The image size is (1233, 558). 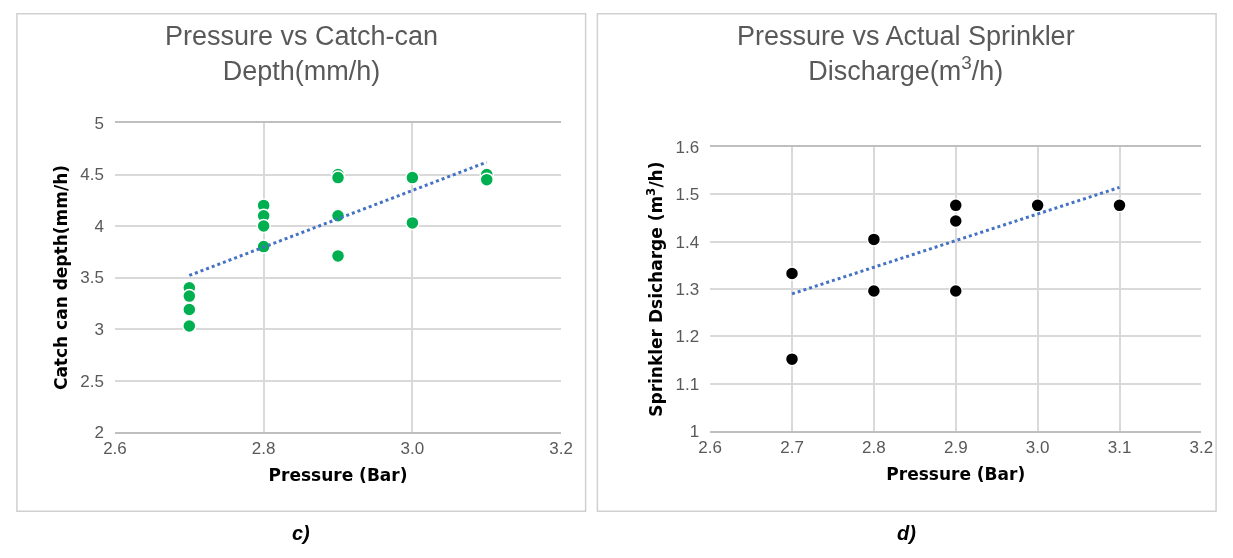 I want to click on y-tick-label: 5, so click(x=99, y=123).